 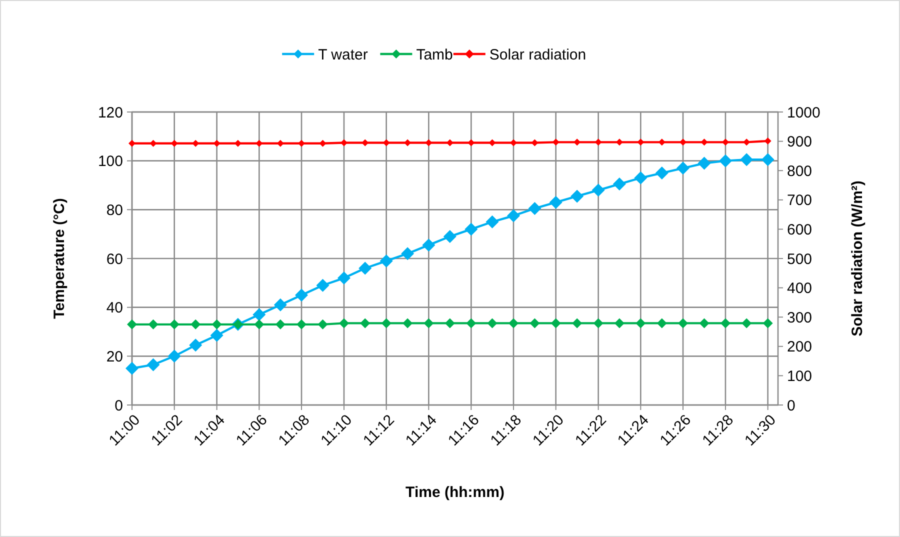 I want to click on y2-tick-label: 600, so click(x=799, y=229).